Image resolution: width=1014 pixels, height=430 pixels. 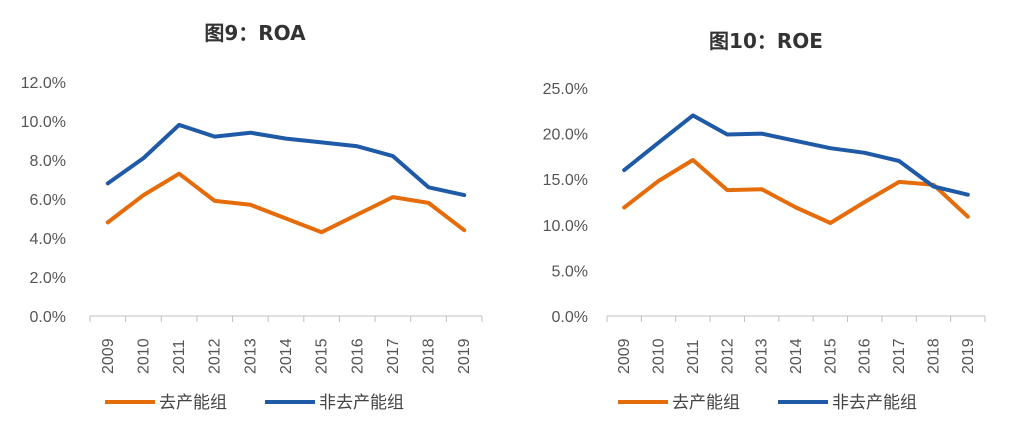 What do you see at coordinates (255, 33) in the screenshot?
I see `chart-title: 图9：ROA` at bounding box center [255, 33].